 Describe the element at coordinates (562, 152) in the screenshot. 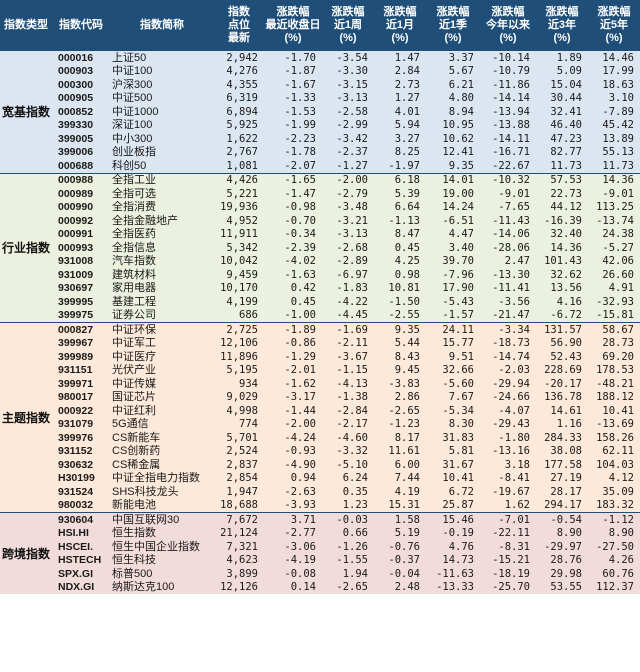

I see `value-cell: 82.77` at that location.